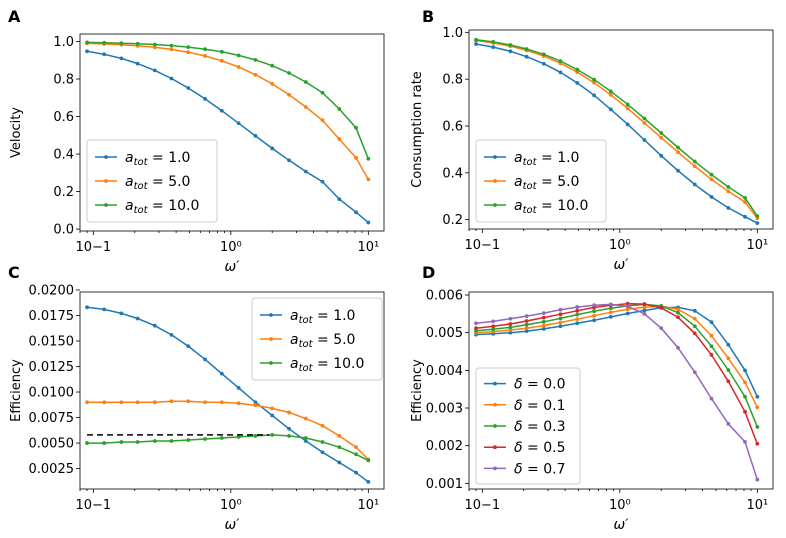  I want to click on legend-value: = 10.0, so click(563, 206).